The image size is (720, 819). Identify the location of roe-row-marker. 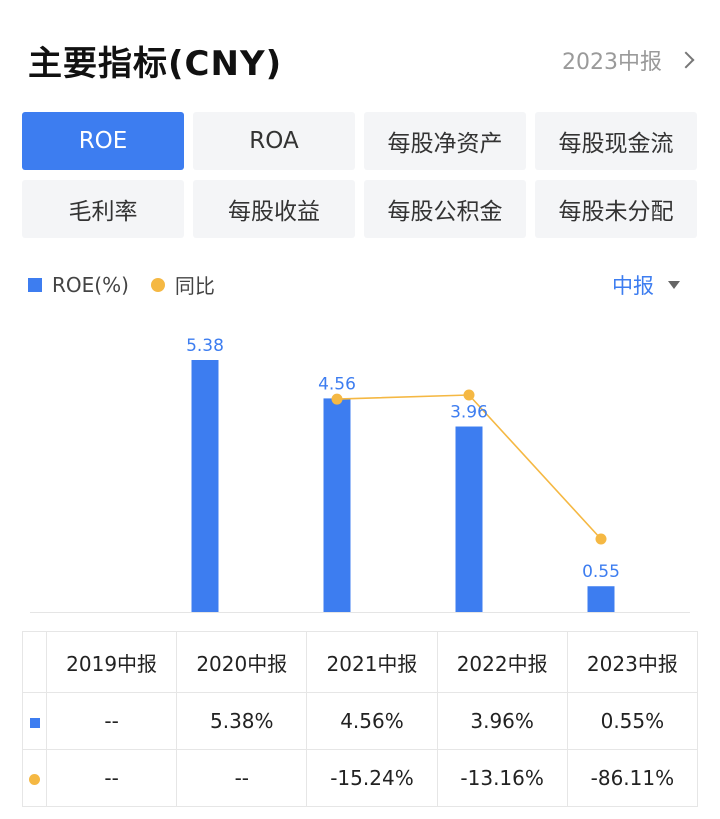
(34, 721).